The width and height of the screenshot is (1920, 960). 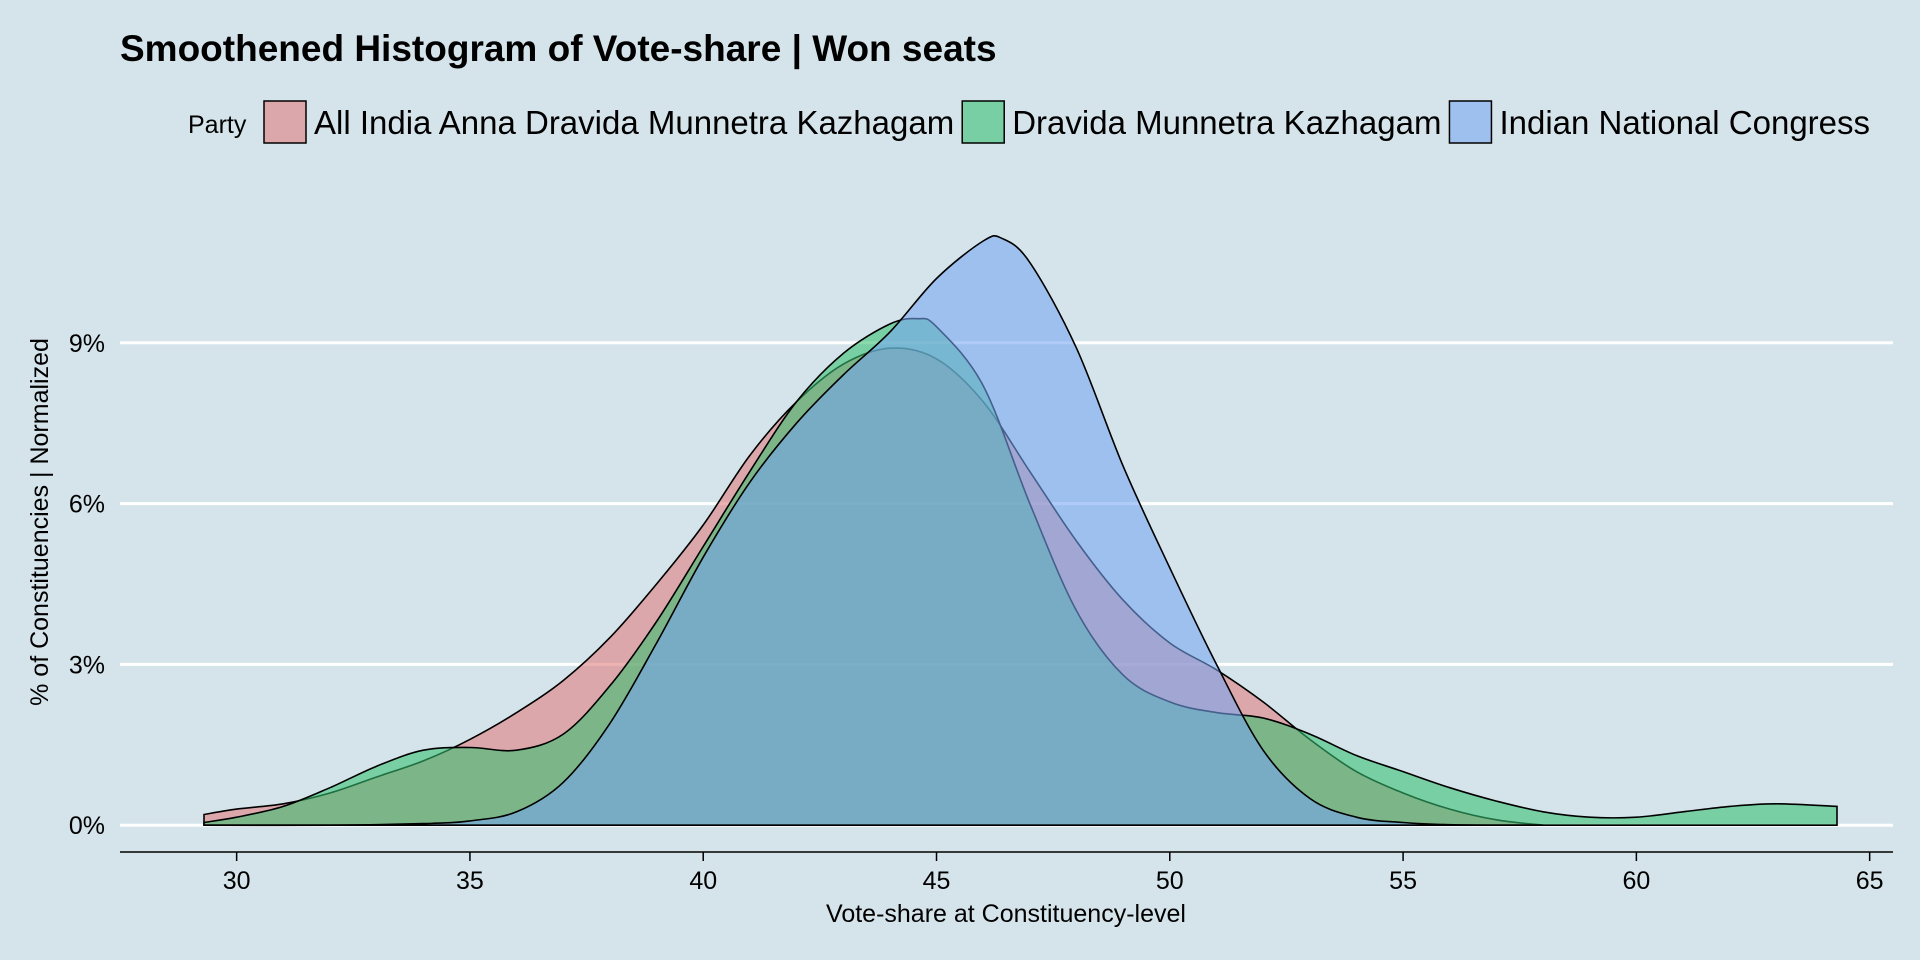 What do you see at coordinates (634, 122) in the screenshot?
I see `legend-label: All India Anna Dravida Munnetra Kazhagam` at bounding box center [634, 122].